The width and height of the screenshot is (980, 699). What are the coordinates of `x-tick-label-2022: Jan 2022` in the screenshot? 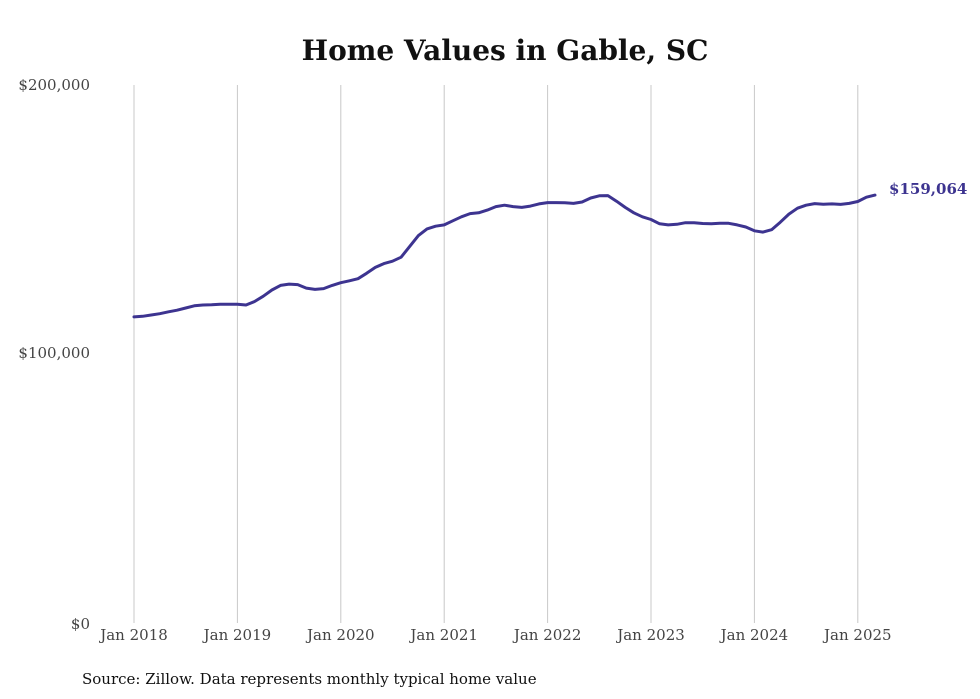 It's located at (547, 635).